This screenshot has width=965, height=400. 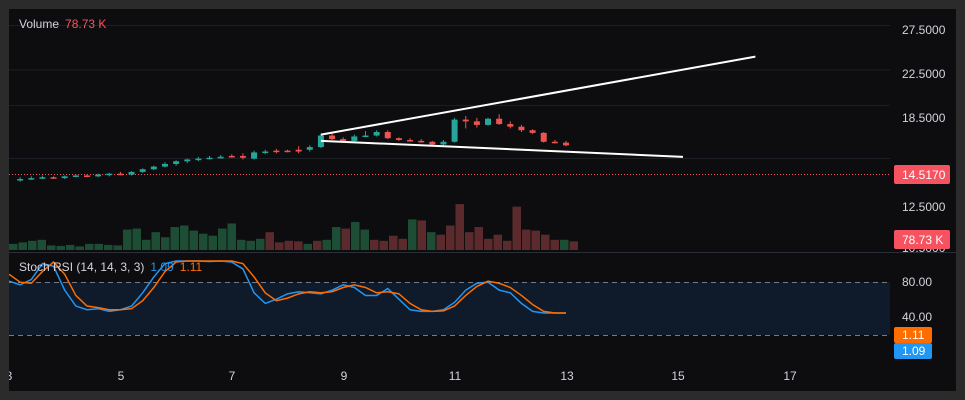 I want to click on rsi-axis-label: 80.00, so click(x=917, y=282).